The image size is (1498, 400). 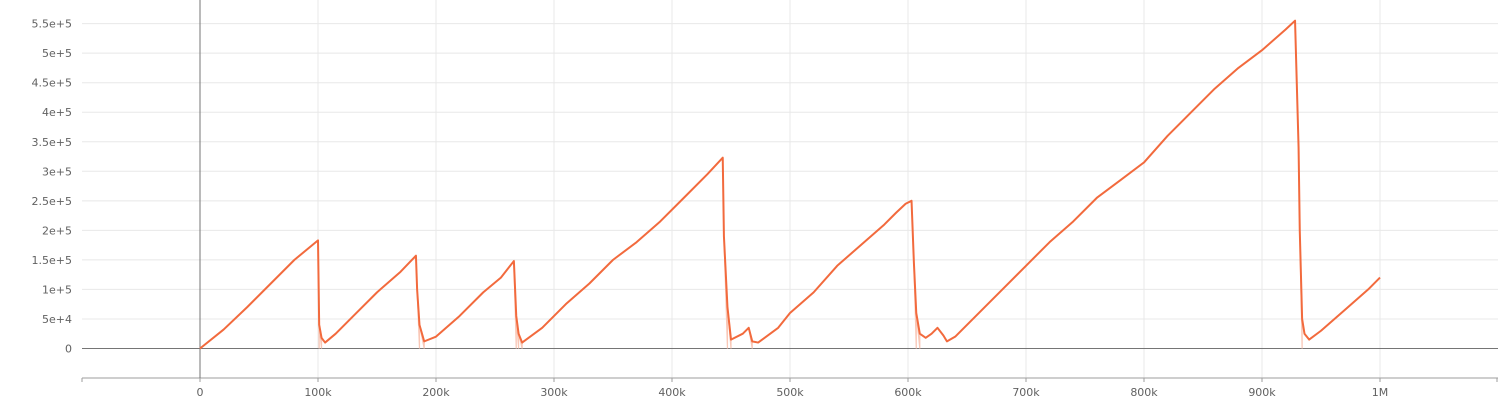 What do you see at coordinates (52, 83) in the screenshot?
I see `y-tick-label: 4.5e+5` at bounding box center [52, 83].